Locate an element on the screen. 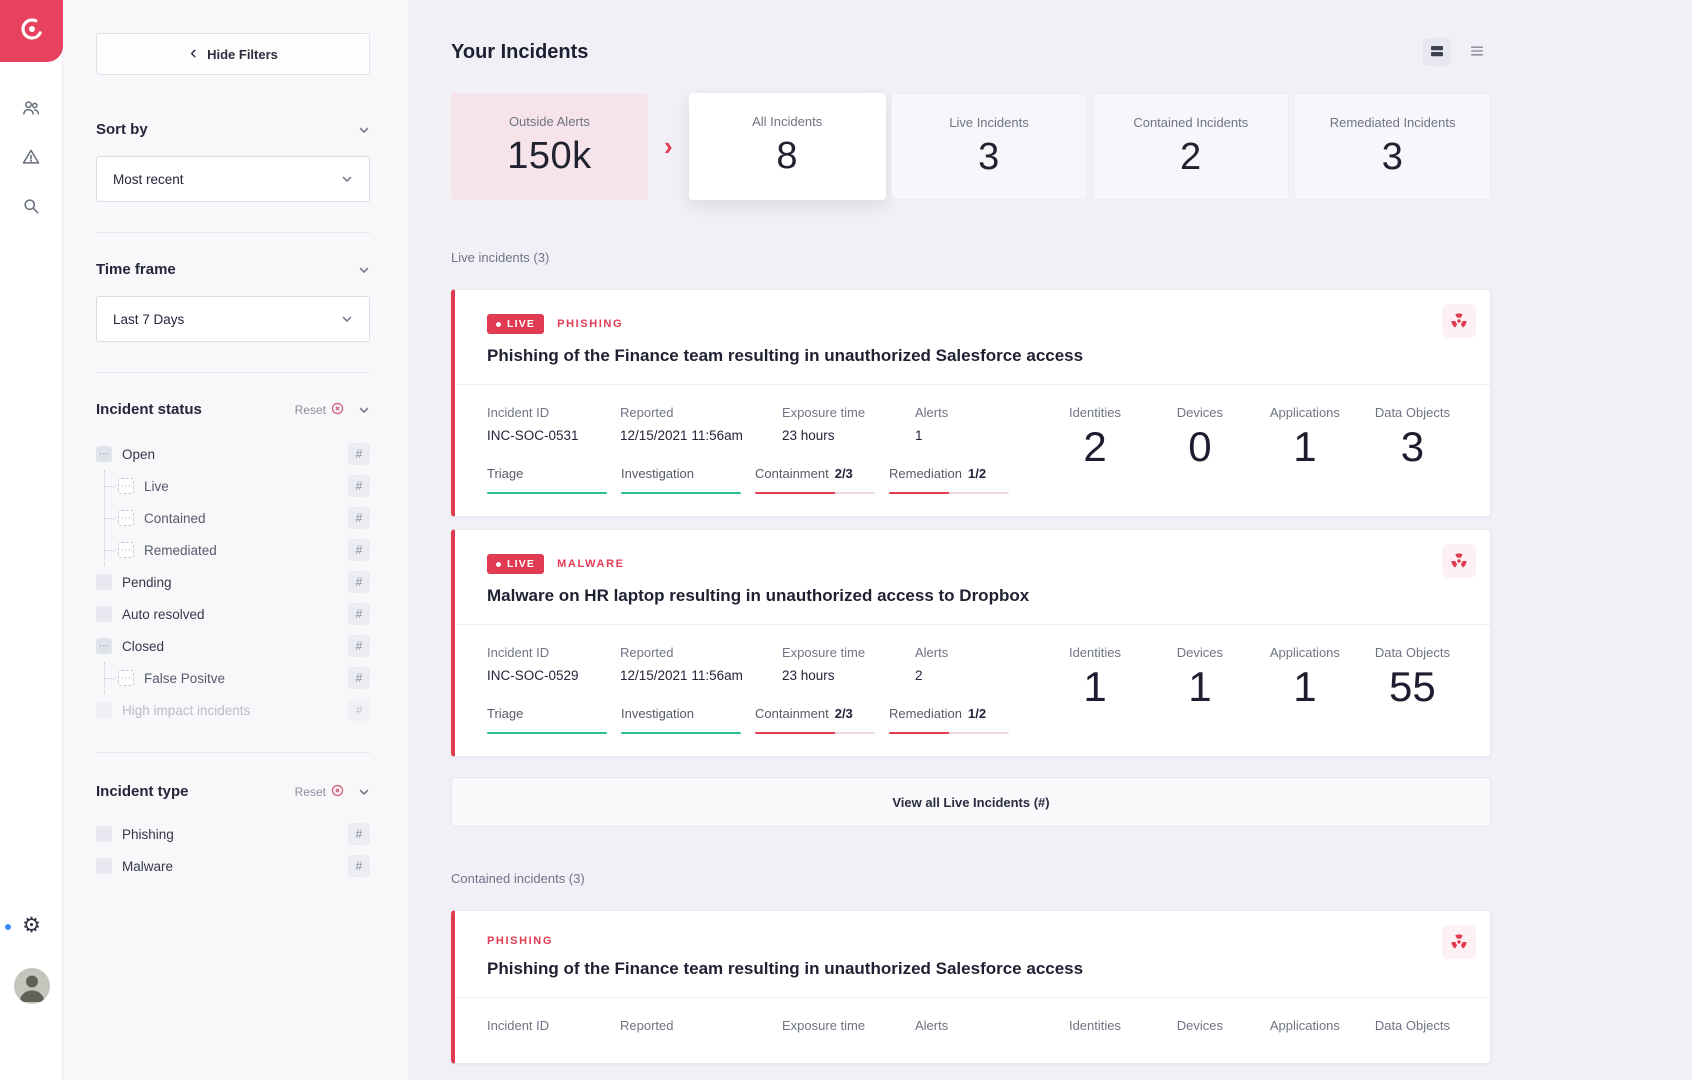  status-label: Pending is located at coordinates (147, 582).